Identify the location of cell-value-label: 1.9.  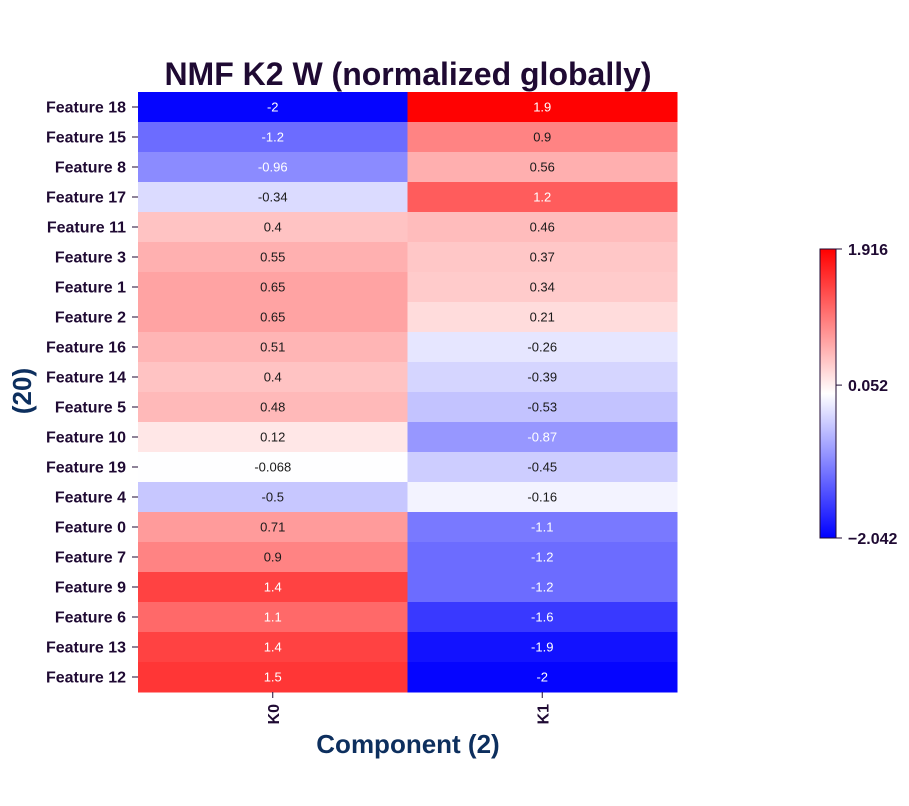
(542, 107).